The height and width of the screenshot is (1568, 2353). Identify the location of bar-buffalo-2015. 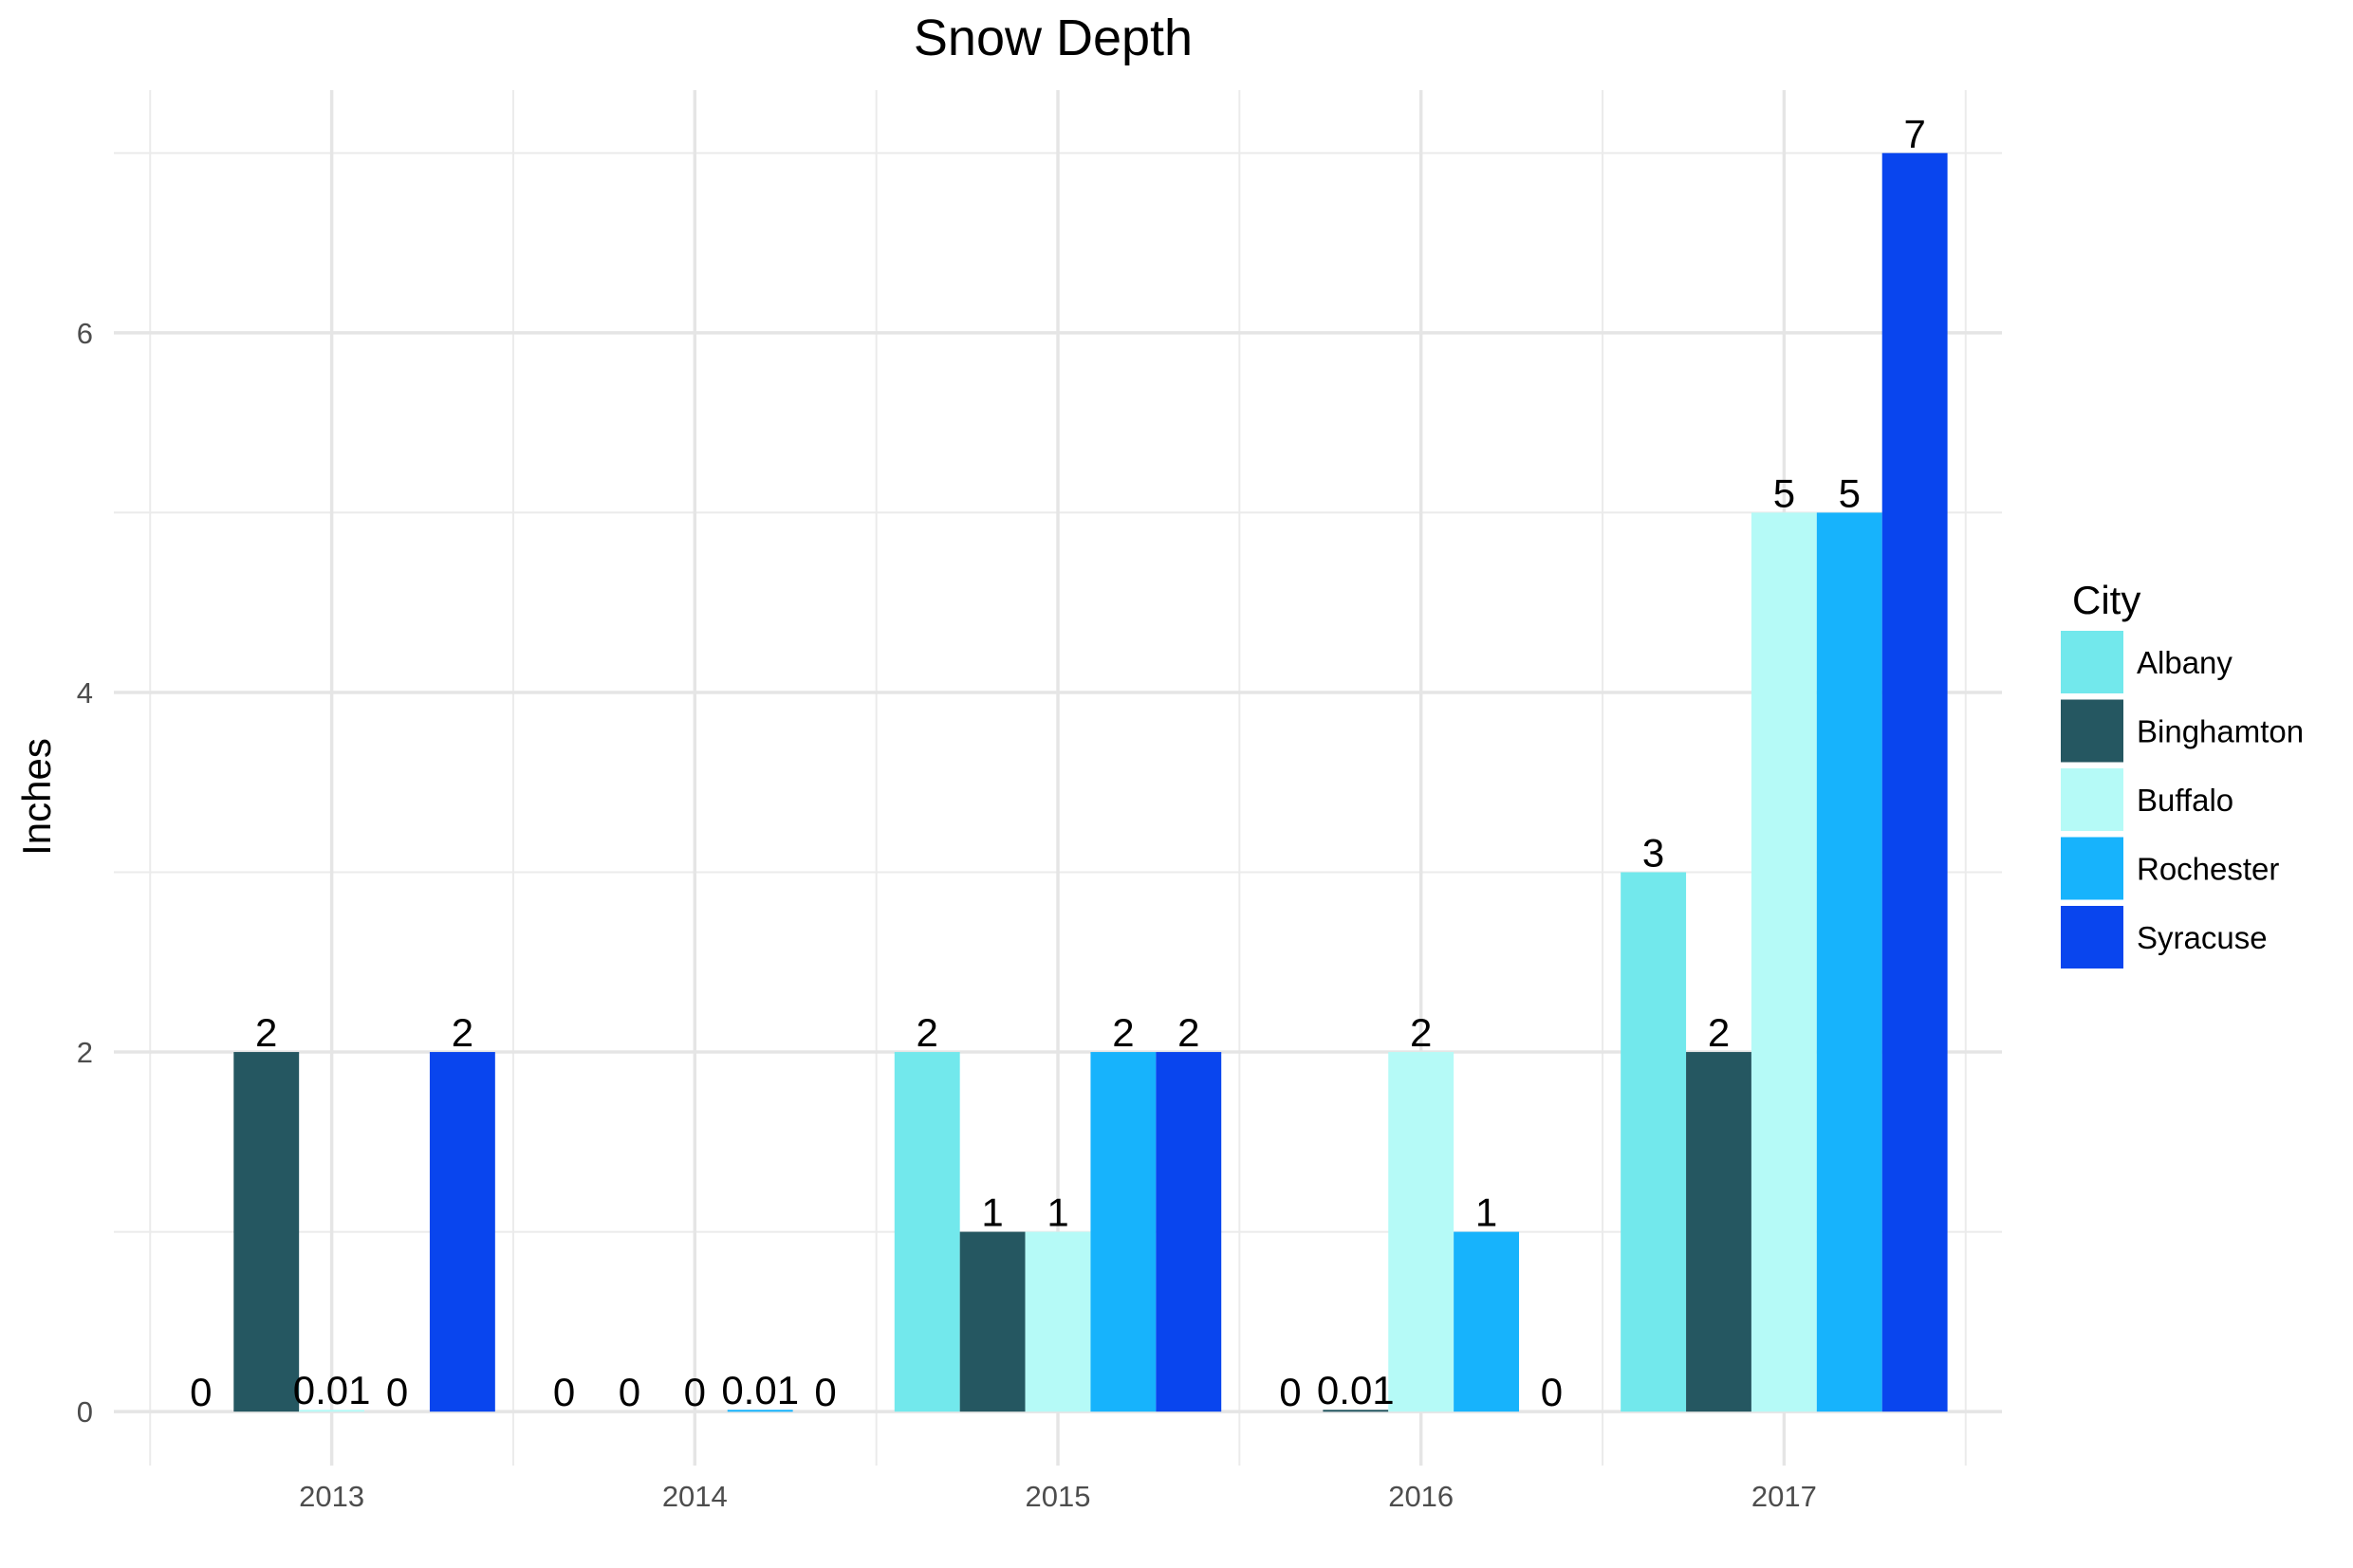
(1058, 1321).